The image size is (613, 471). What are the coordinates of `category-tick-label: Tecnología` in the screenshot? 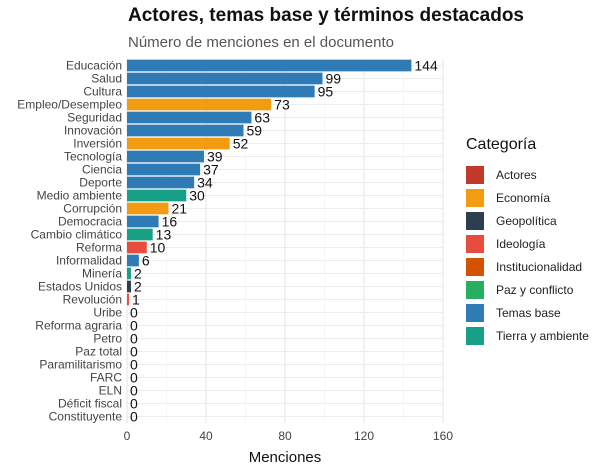 It's located at (93, 157).